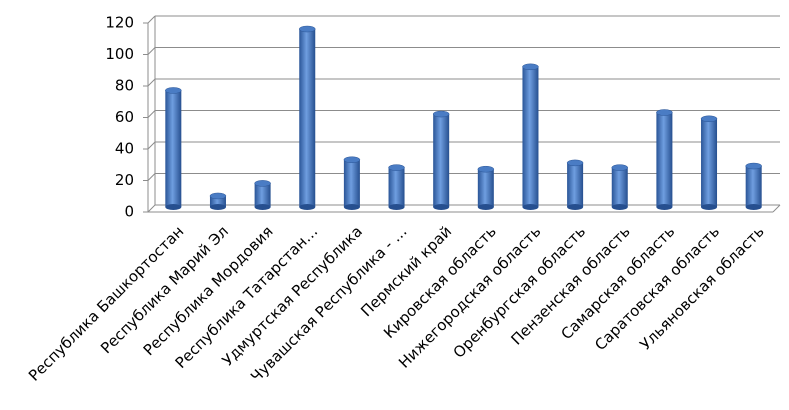 This screenshot has width=789, height=410. I want to click on y-tick-label: 20, so click(124, 180).